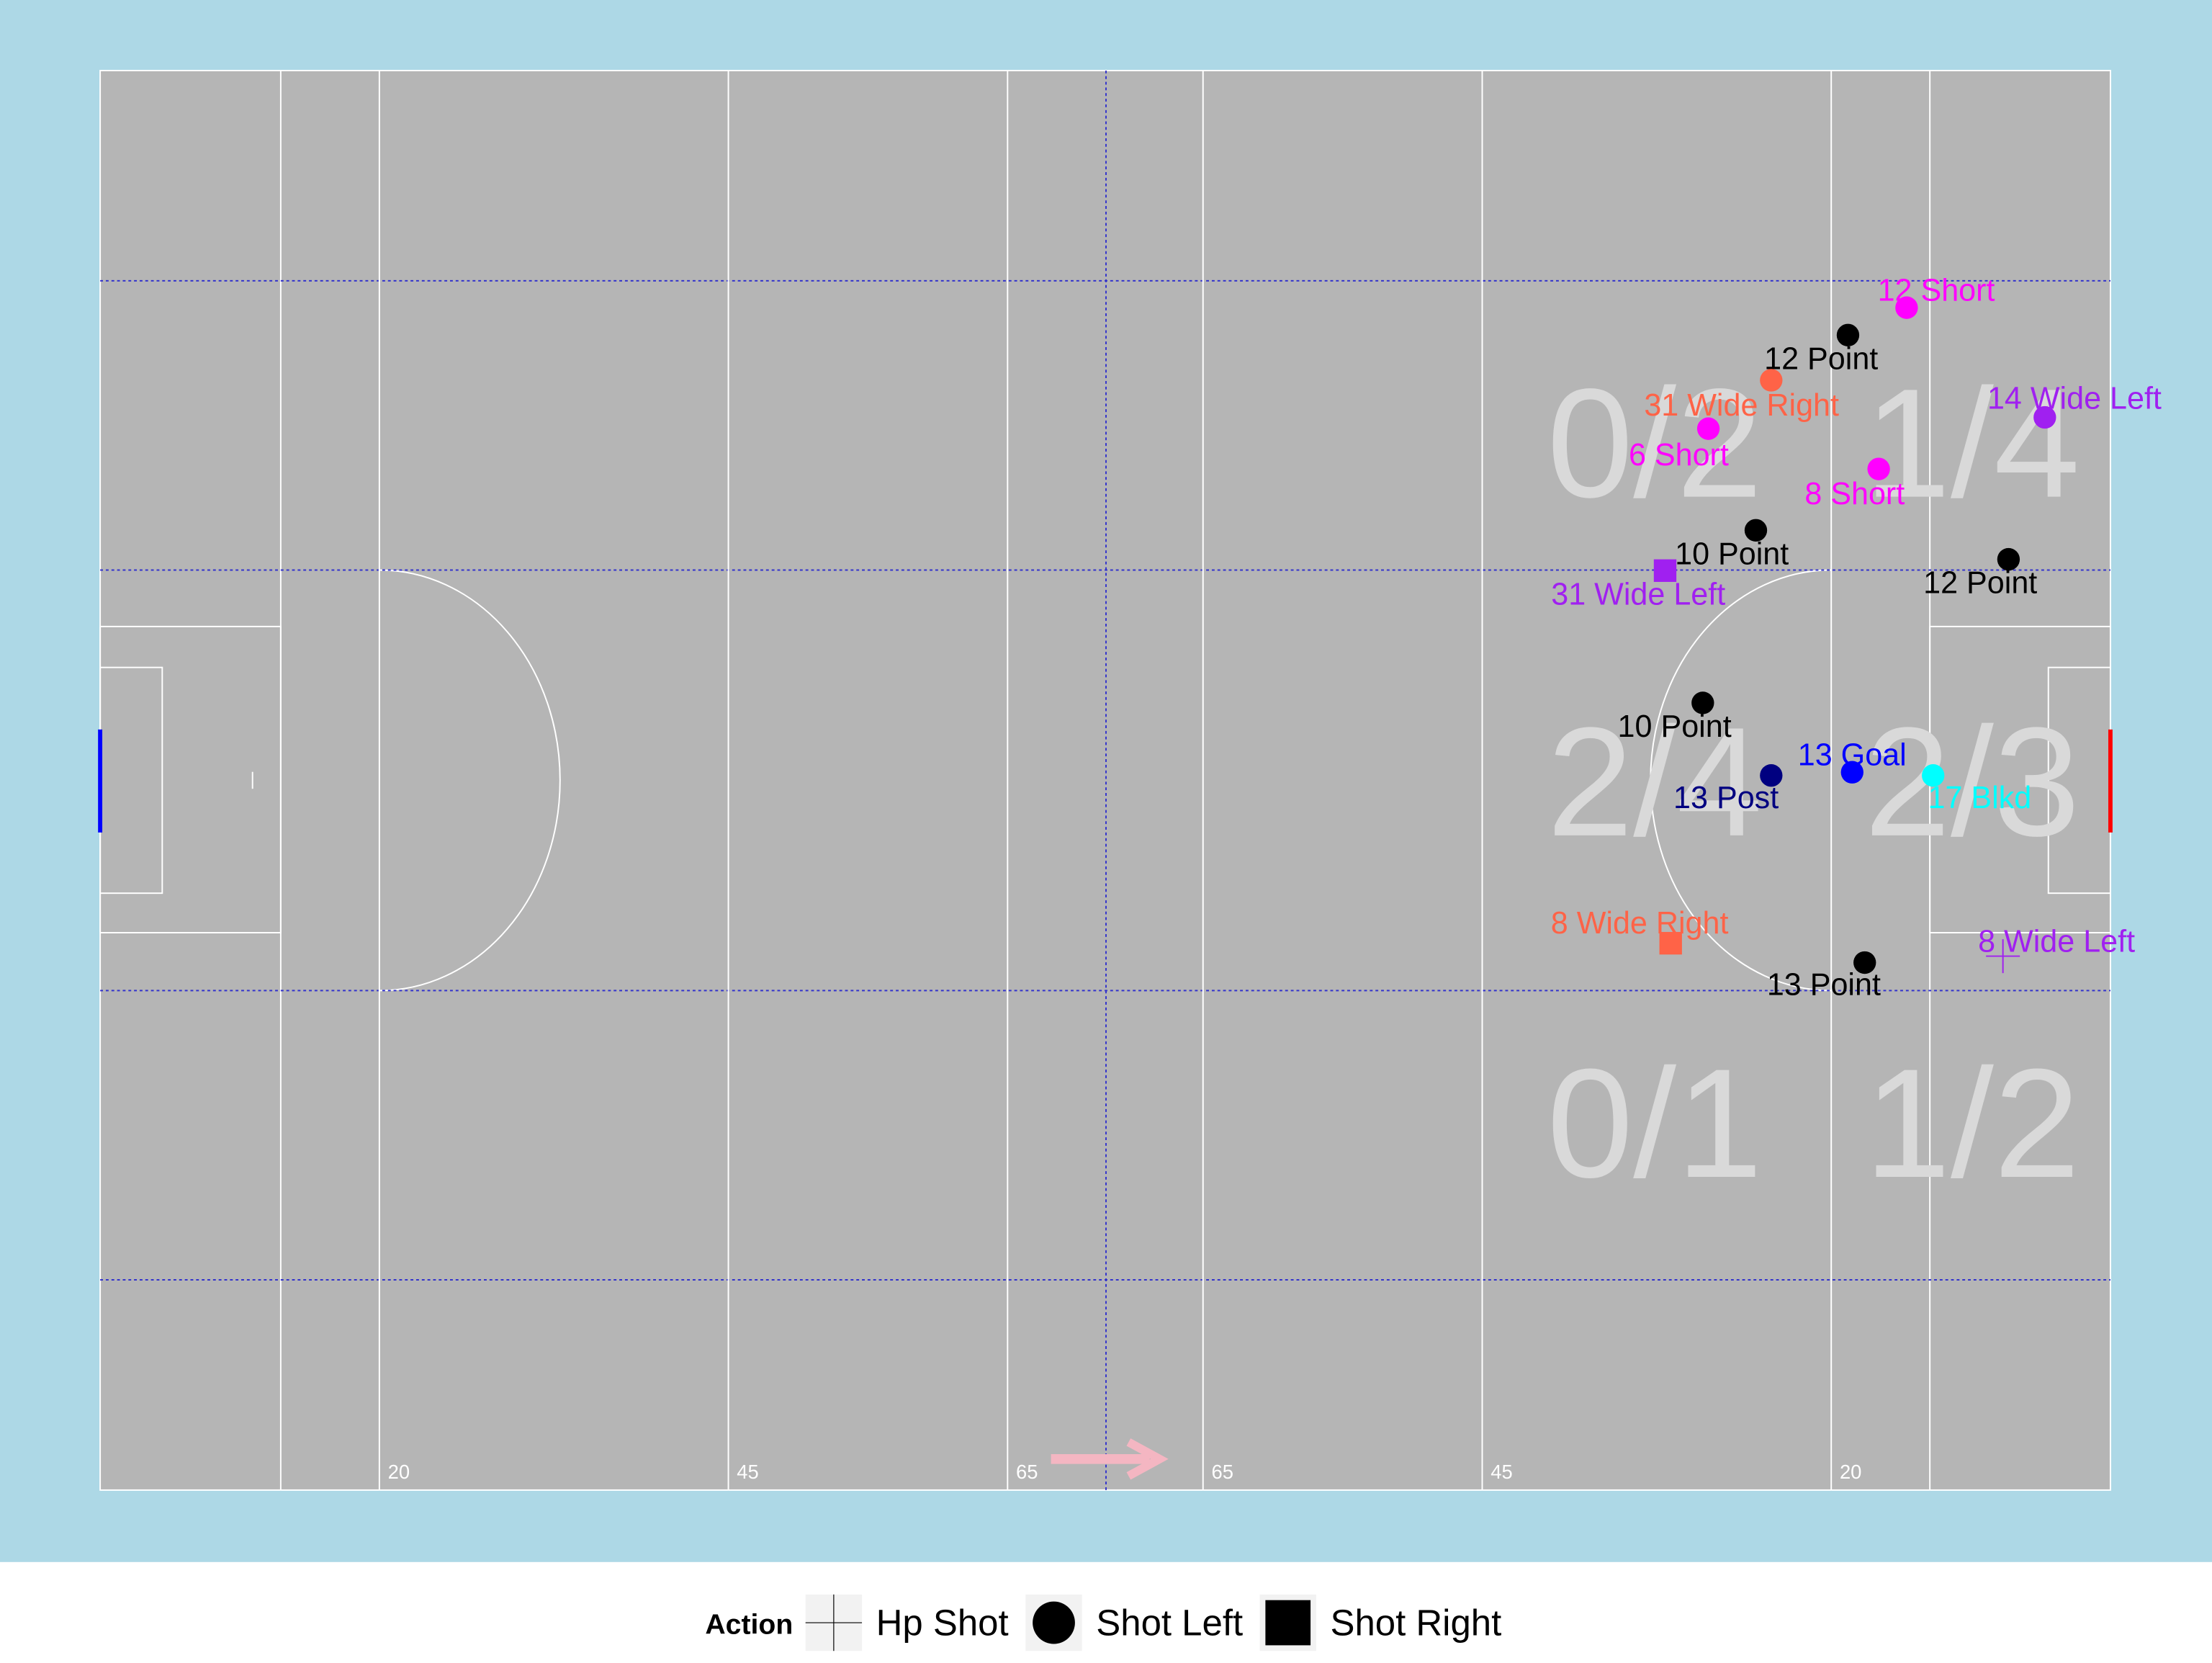  I want to click on legend-title: Action, so click(749, 1625).